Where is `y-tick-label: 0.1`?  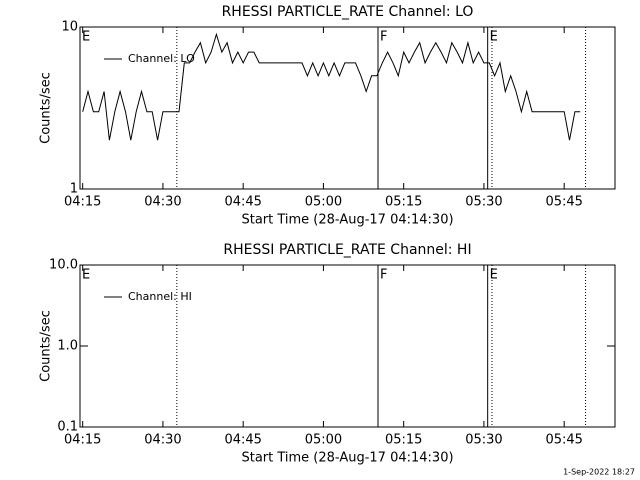 y-tick-label: 0.1 is located at coordinates (67, 427).